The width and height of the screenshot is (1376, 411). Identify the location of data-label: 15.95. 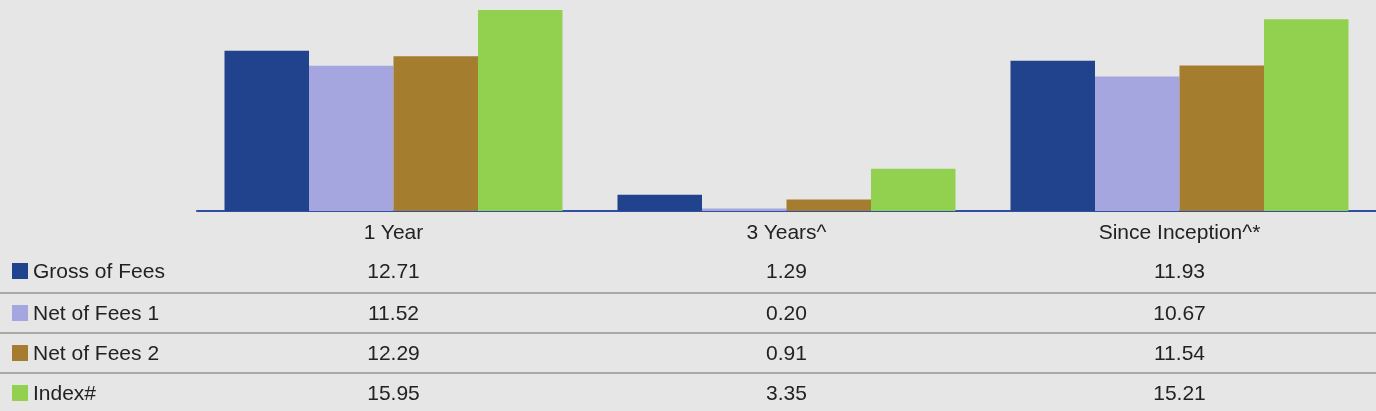
(393, 393).